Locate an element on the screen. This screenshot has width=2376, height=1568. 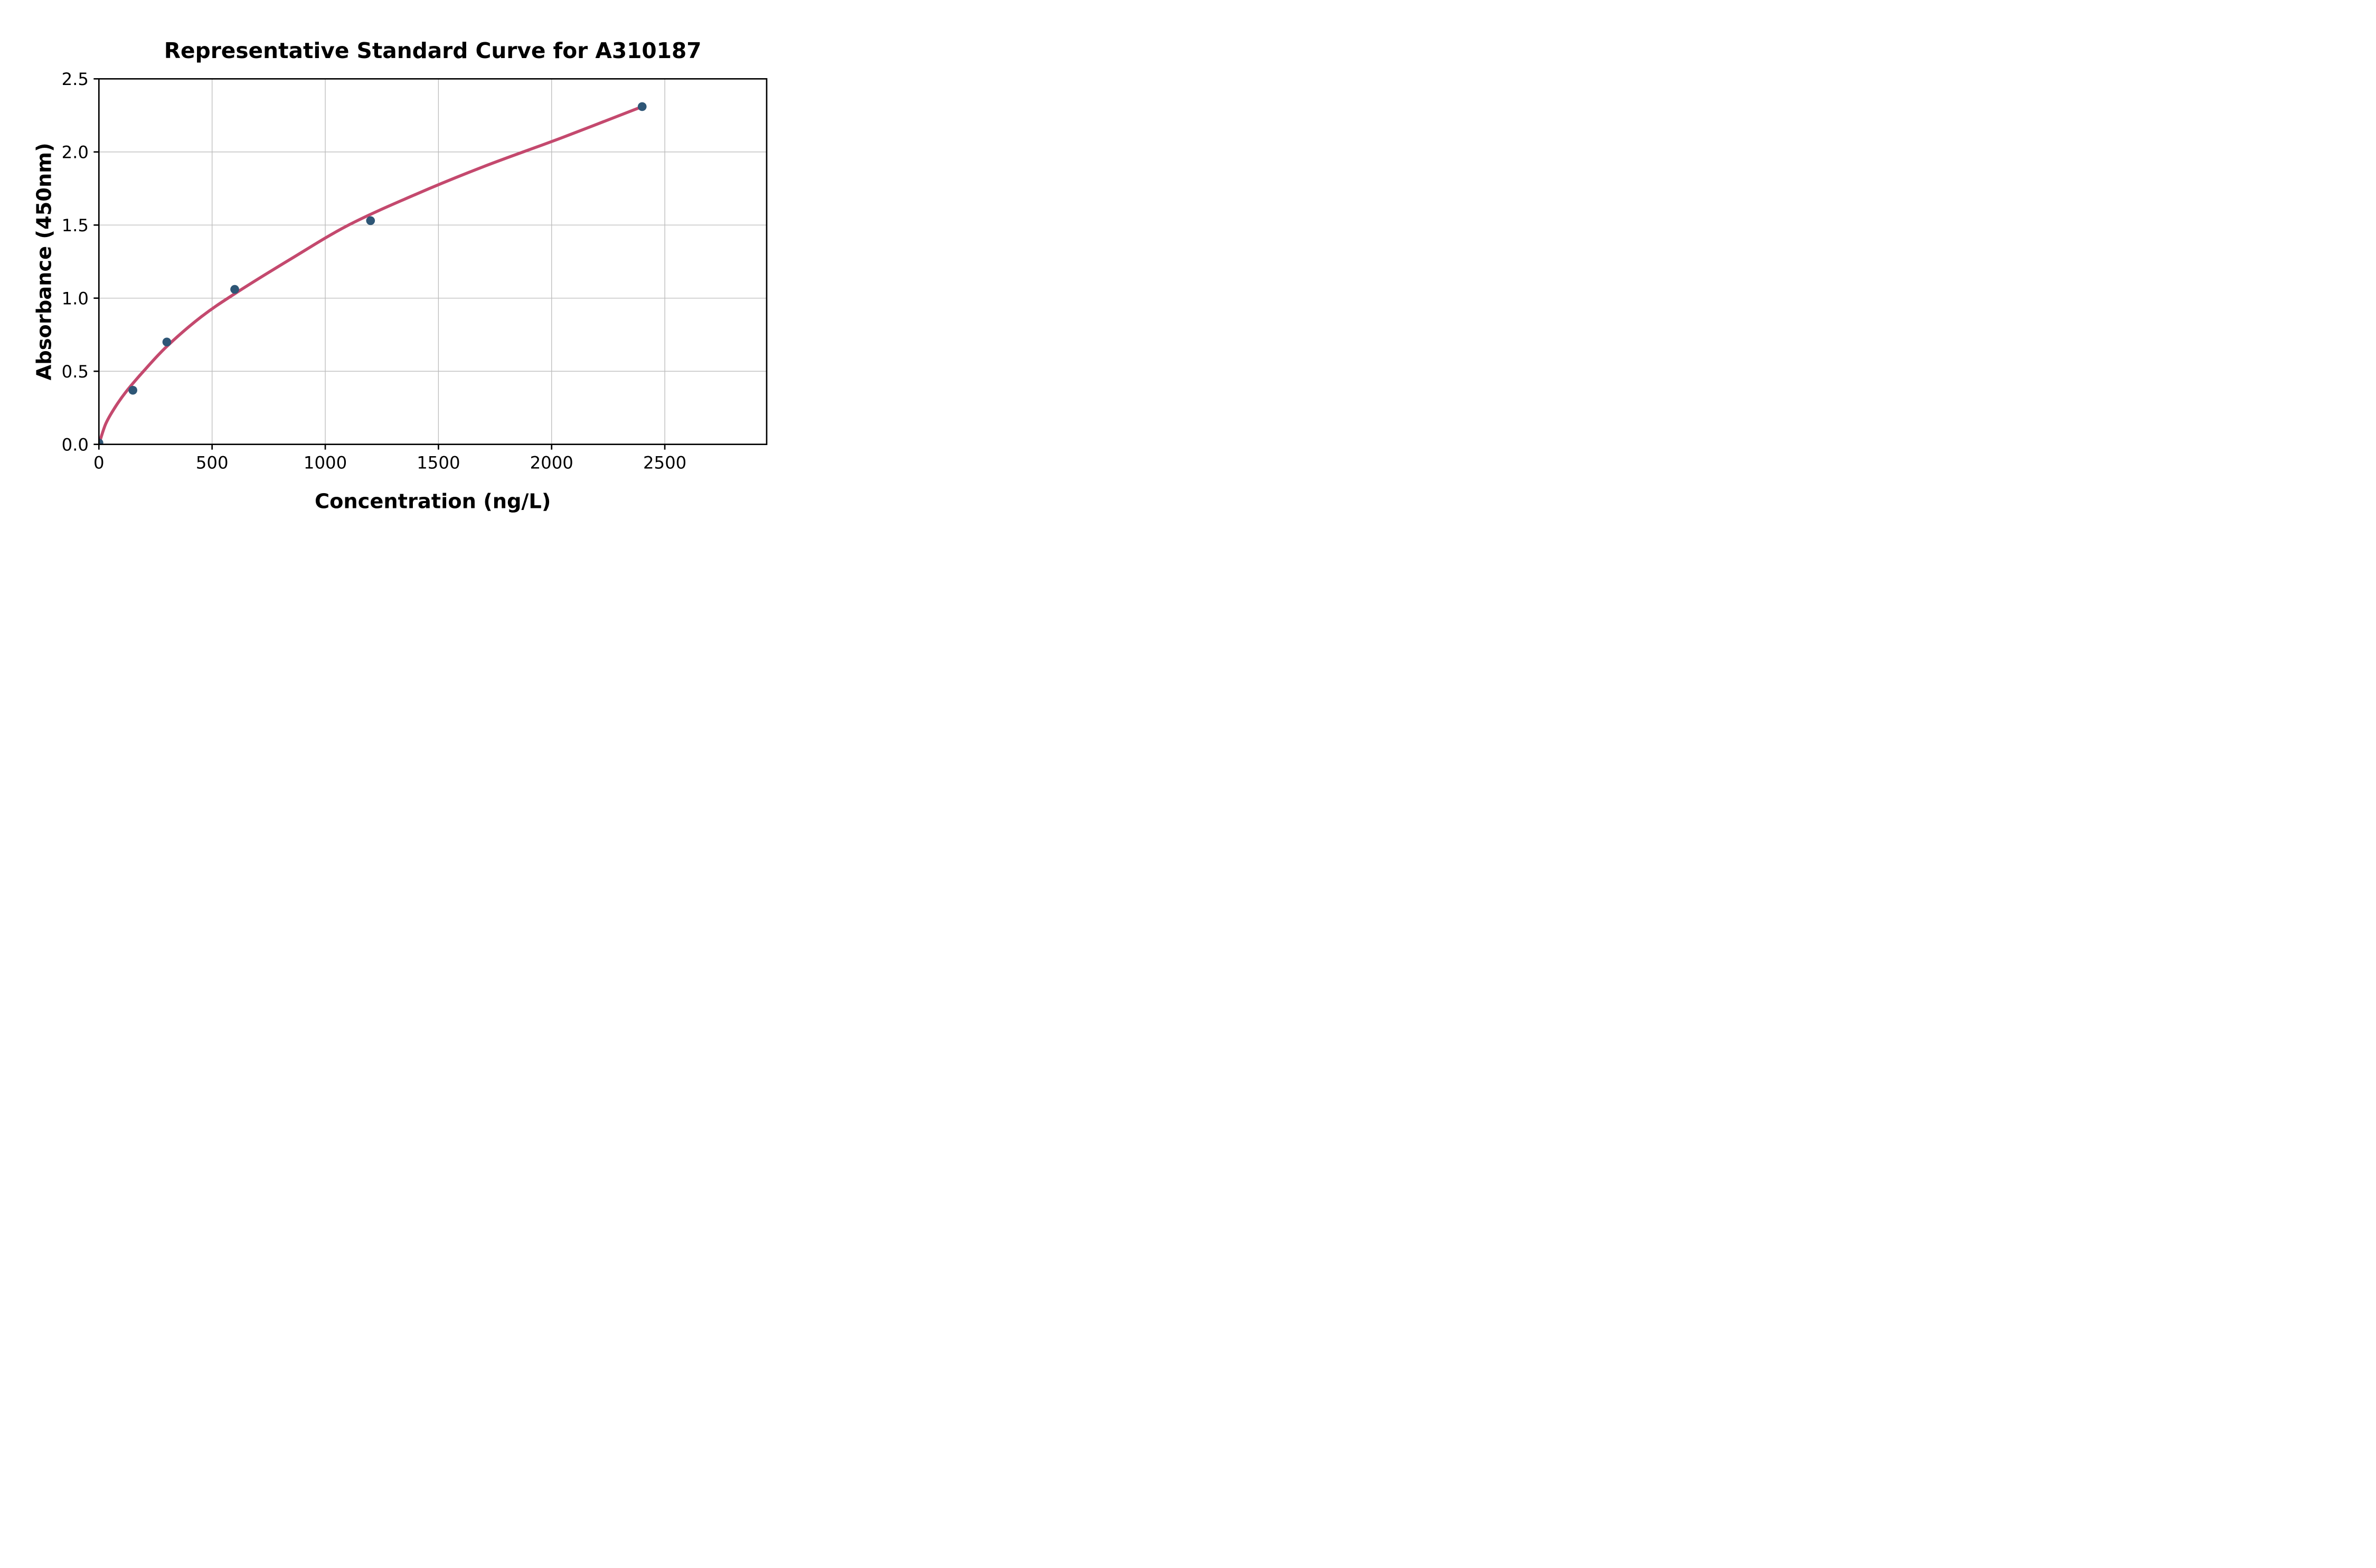
y-axis-label: Absorbance (450nm) is located at coordinates (44, 261).